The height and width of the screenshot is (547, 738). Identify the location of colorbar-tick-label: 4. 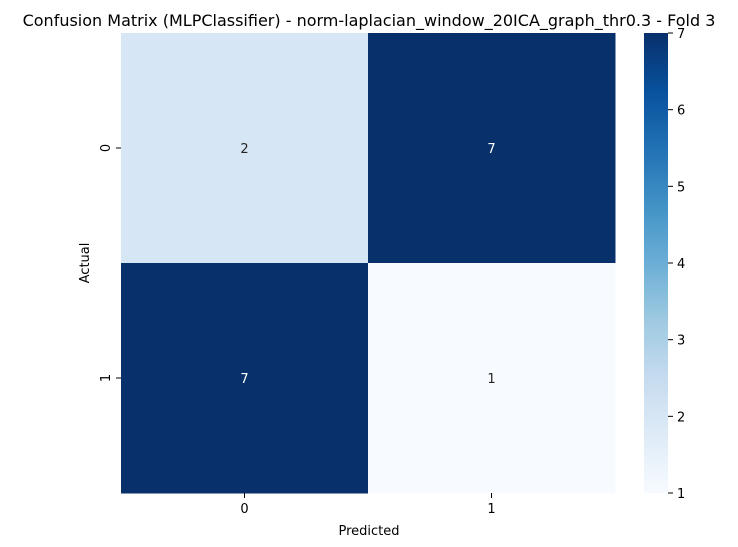
(681, 264).